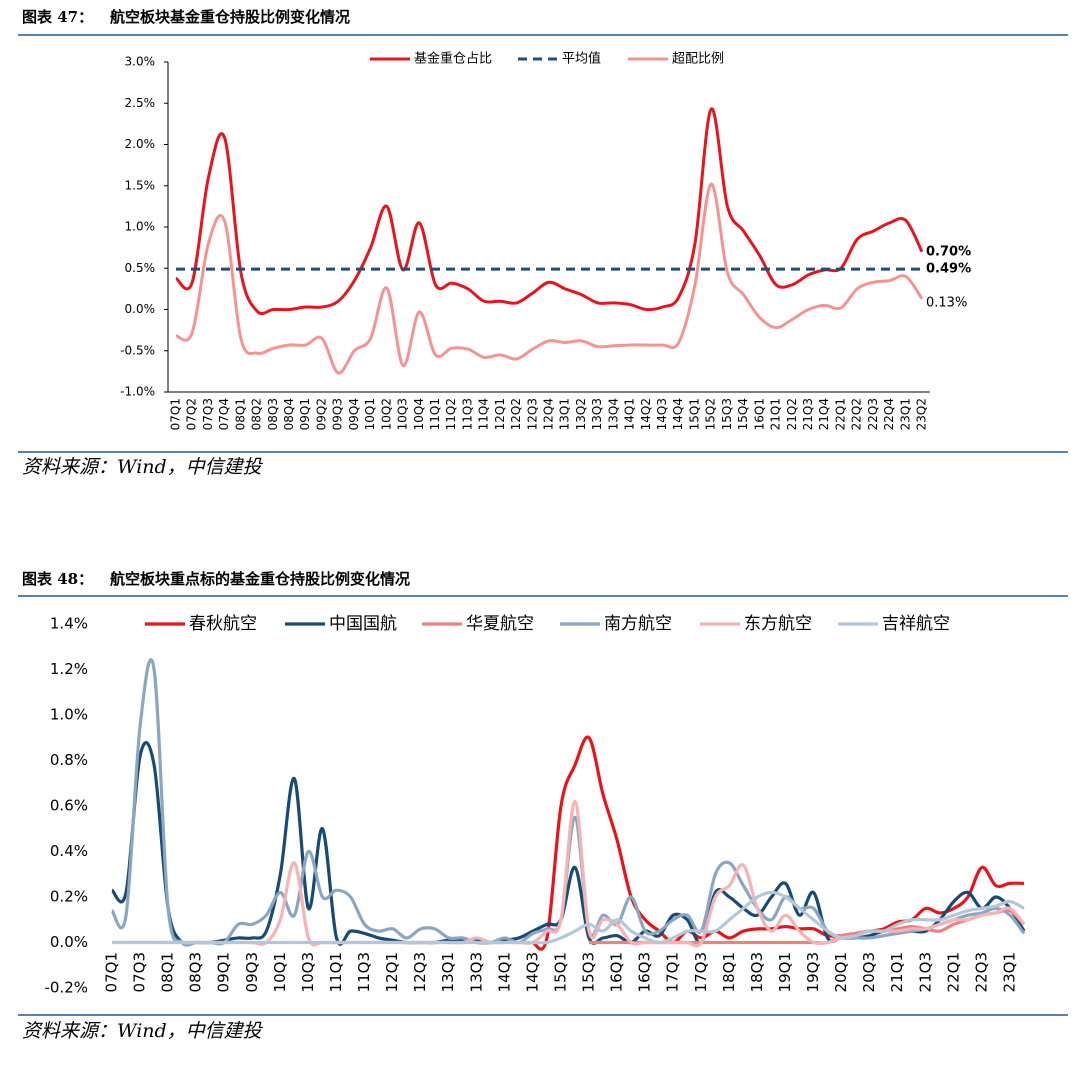 The height and width of the screenshot is (1069, 1080). I want to click on y-tick-label: 0.4%, so click(69, 851).